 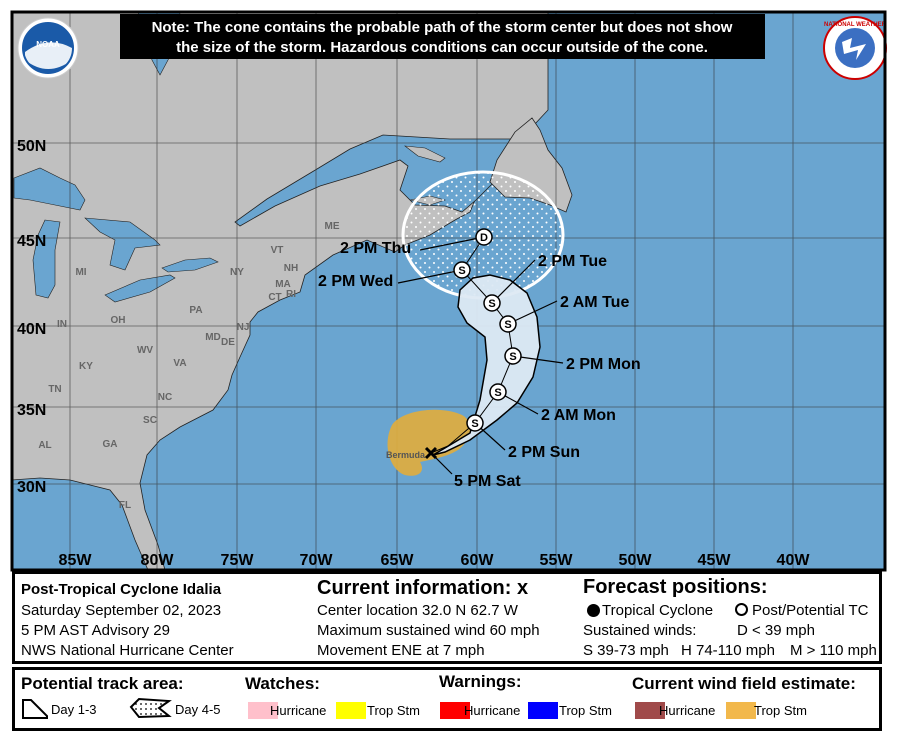 What do you see at coordinates (543, 710) in the screenshot?
I see `warn-trop-stm-swatch` at bounding box center [543, 710].